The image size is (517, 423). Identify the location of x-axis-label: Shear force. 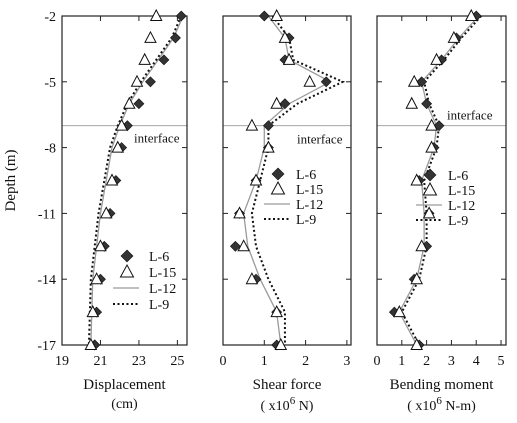
(287, 385).